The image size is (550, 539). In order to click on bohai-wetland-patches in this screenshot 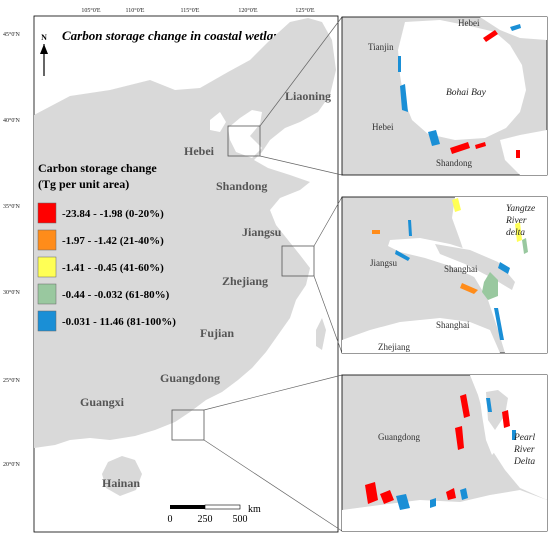, I will do `click(459, 91)`.